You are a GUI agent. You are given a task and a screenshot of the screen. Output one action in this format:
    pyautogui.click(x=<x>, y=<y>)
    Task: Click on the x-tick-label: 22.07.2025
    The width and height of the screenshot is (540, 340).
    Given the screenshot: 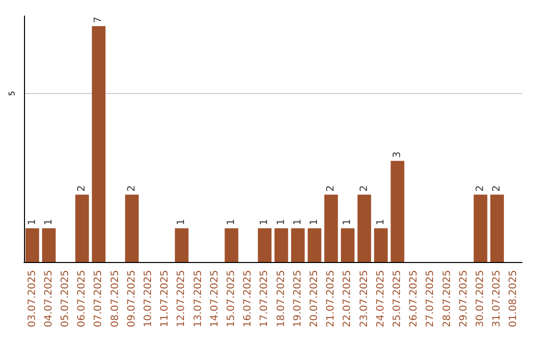 What is the action you would take?
    pyautogui.click(x=348, y=299)
    